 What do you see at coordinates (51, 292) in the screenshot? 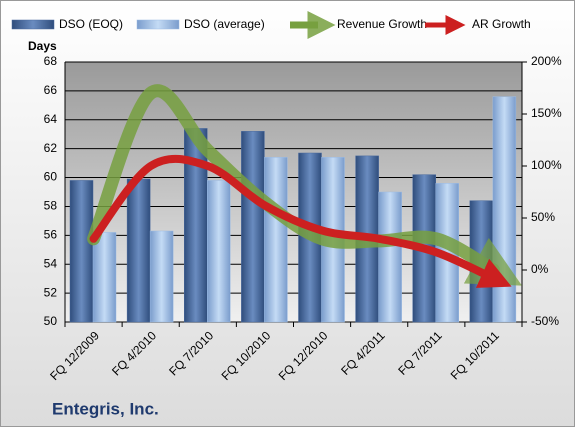
I see `y-tick-label: 52` at bounding box center [51, 292].